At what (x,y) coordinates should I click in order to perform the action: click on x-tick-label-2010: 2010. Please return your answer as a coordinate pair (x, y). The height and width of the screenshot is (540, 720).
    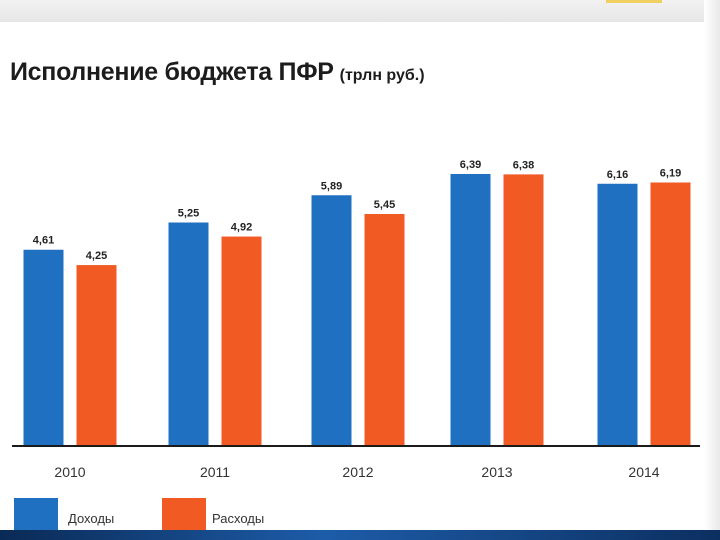
    Looking at the image, I should click on (69, 472).